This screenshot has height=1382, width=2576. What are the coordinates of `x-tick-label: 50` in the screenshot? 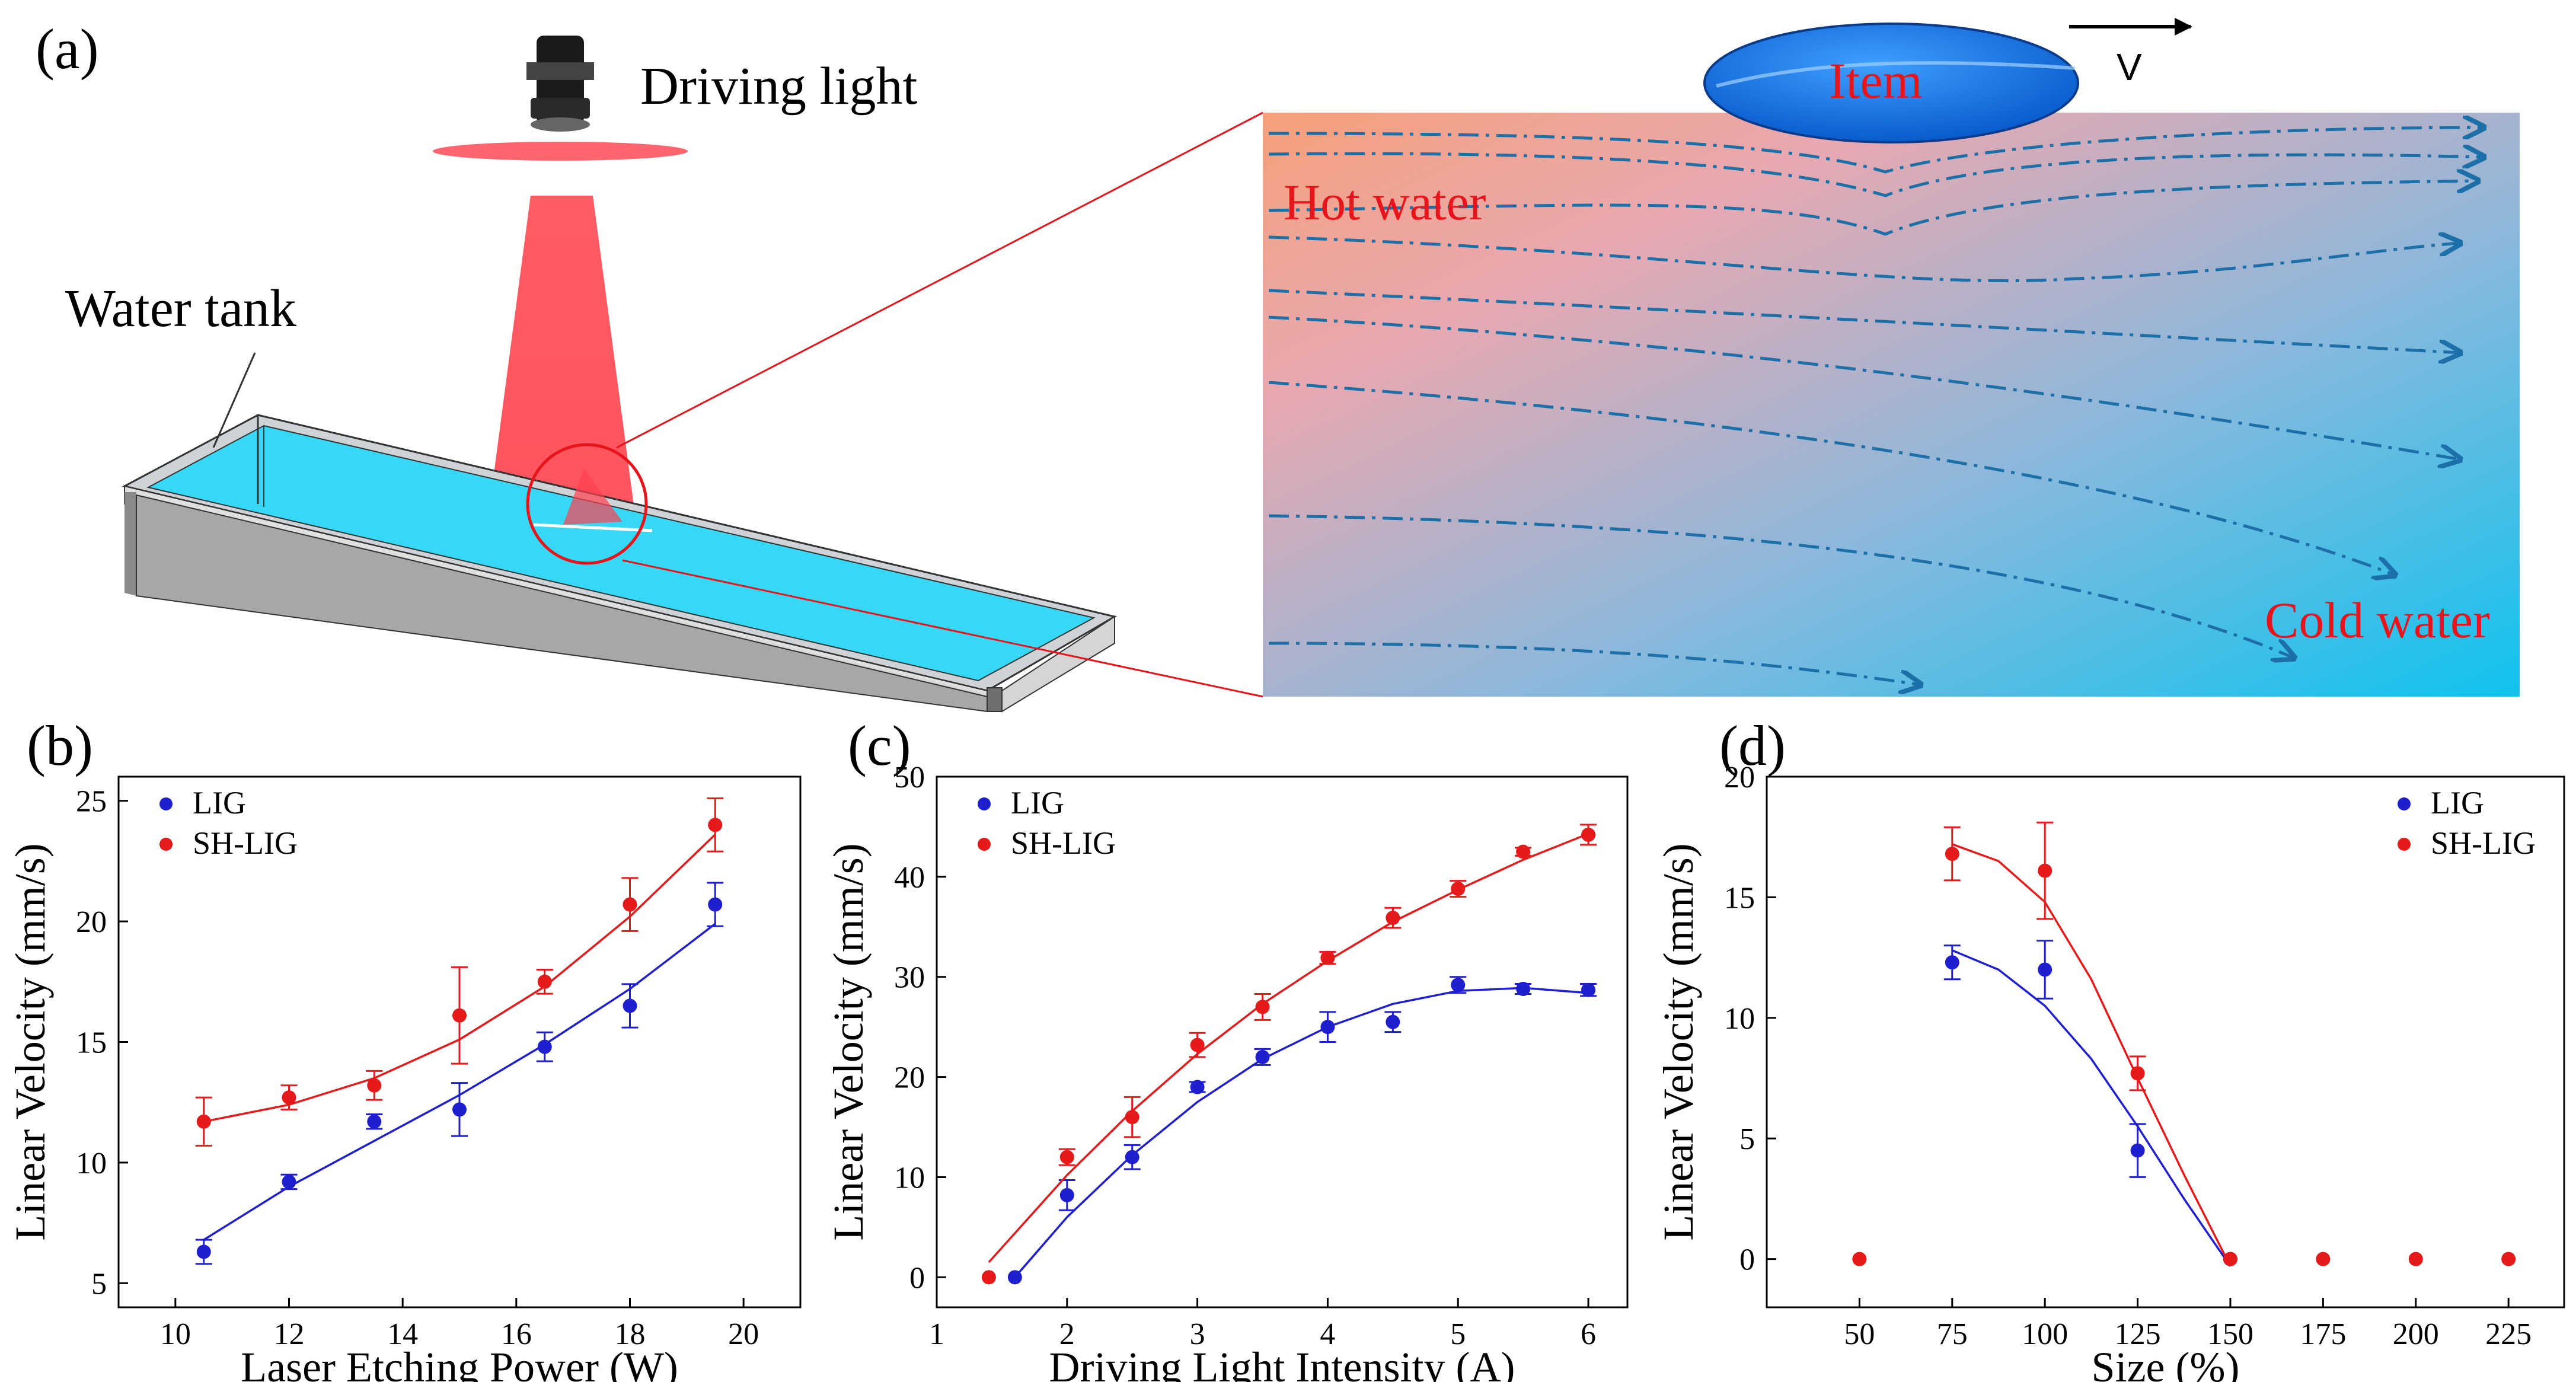 It's located at (1859, 1334).